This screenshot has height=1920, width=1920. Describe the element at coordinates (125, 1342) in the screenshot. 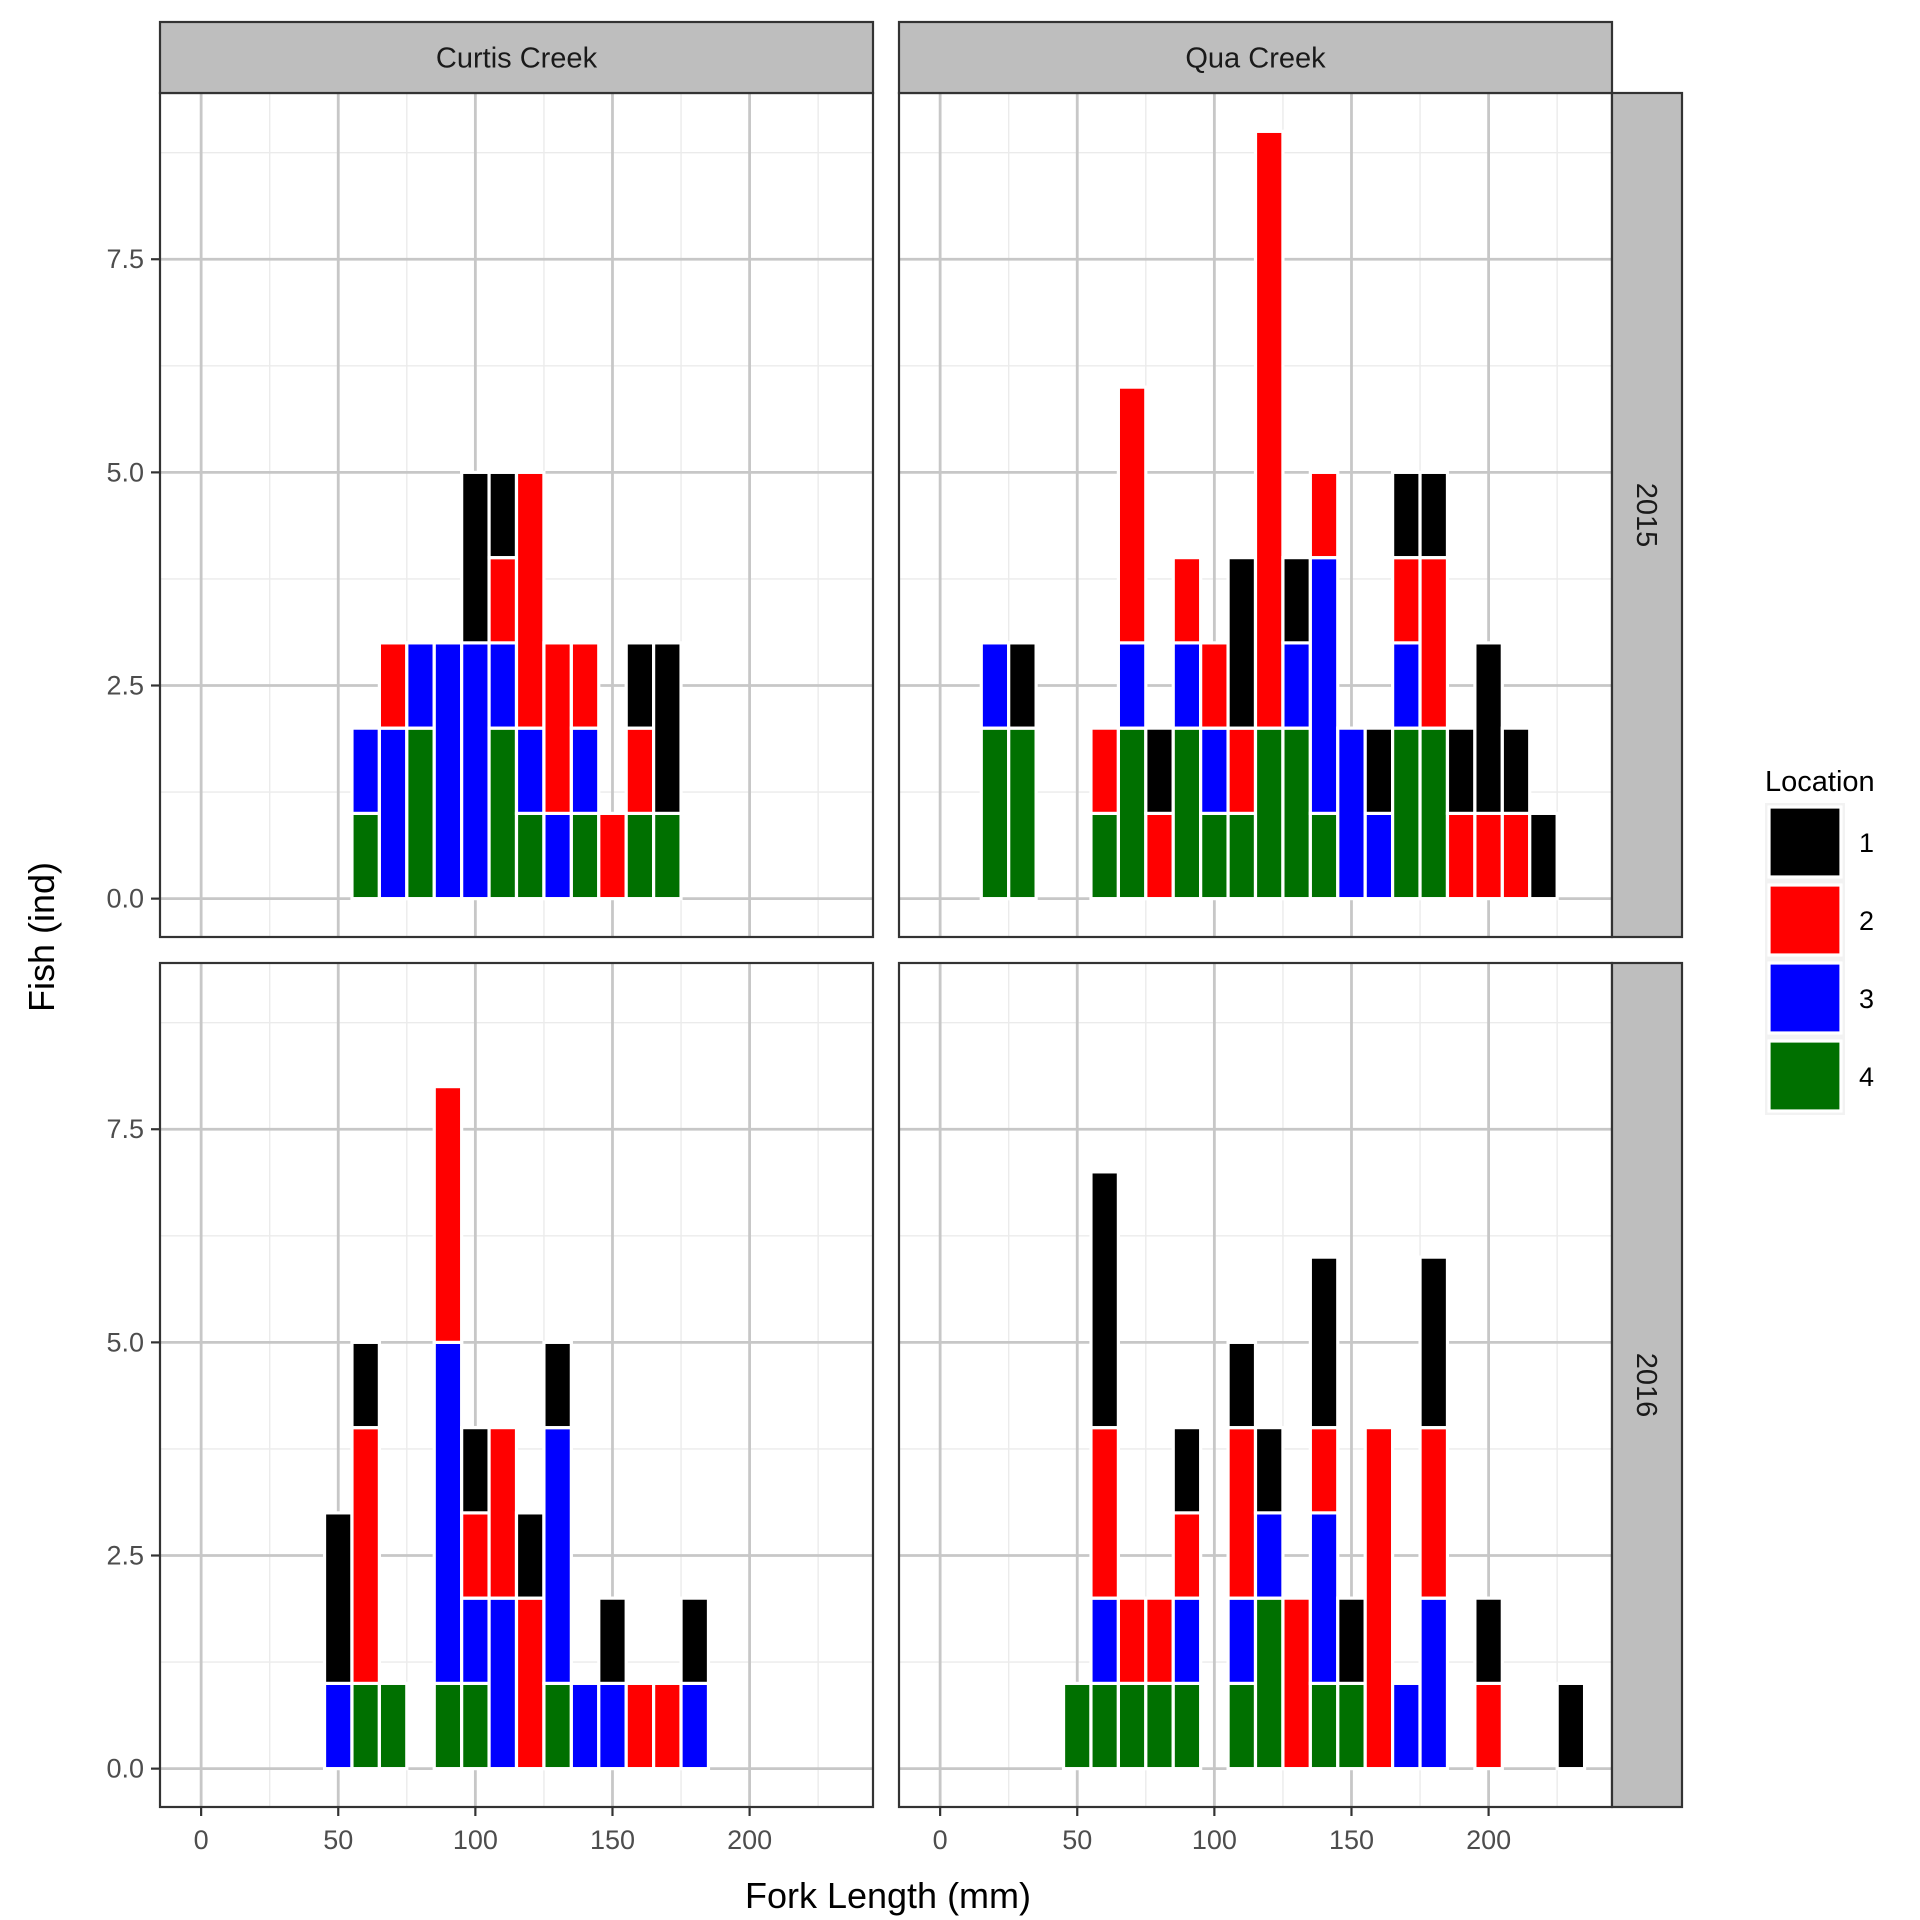

I see `y-tick-label: 5.0` at that location.